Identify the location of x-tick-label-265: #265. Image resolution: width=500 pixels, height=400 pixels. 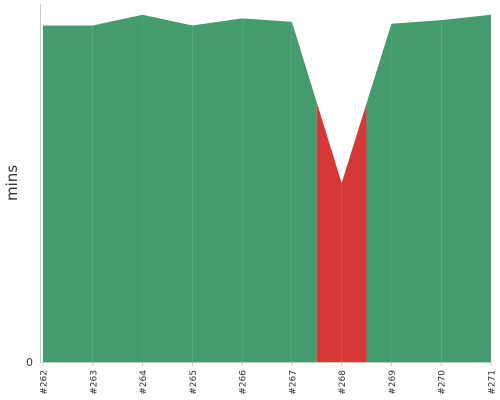
(194, 382).